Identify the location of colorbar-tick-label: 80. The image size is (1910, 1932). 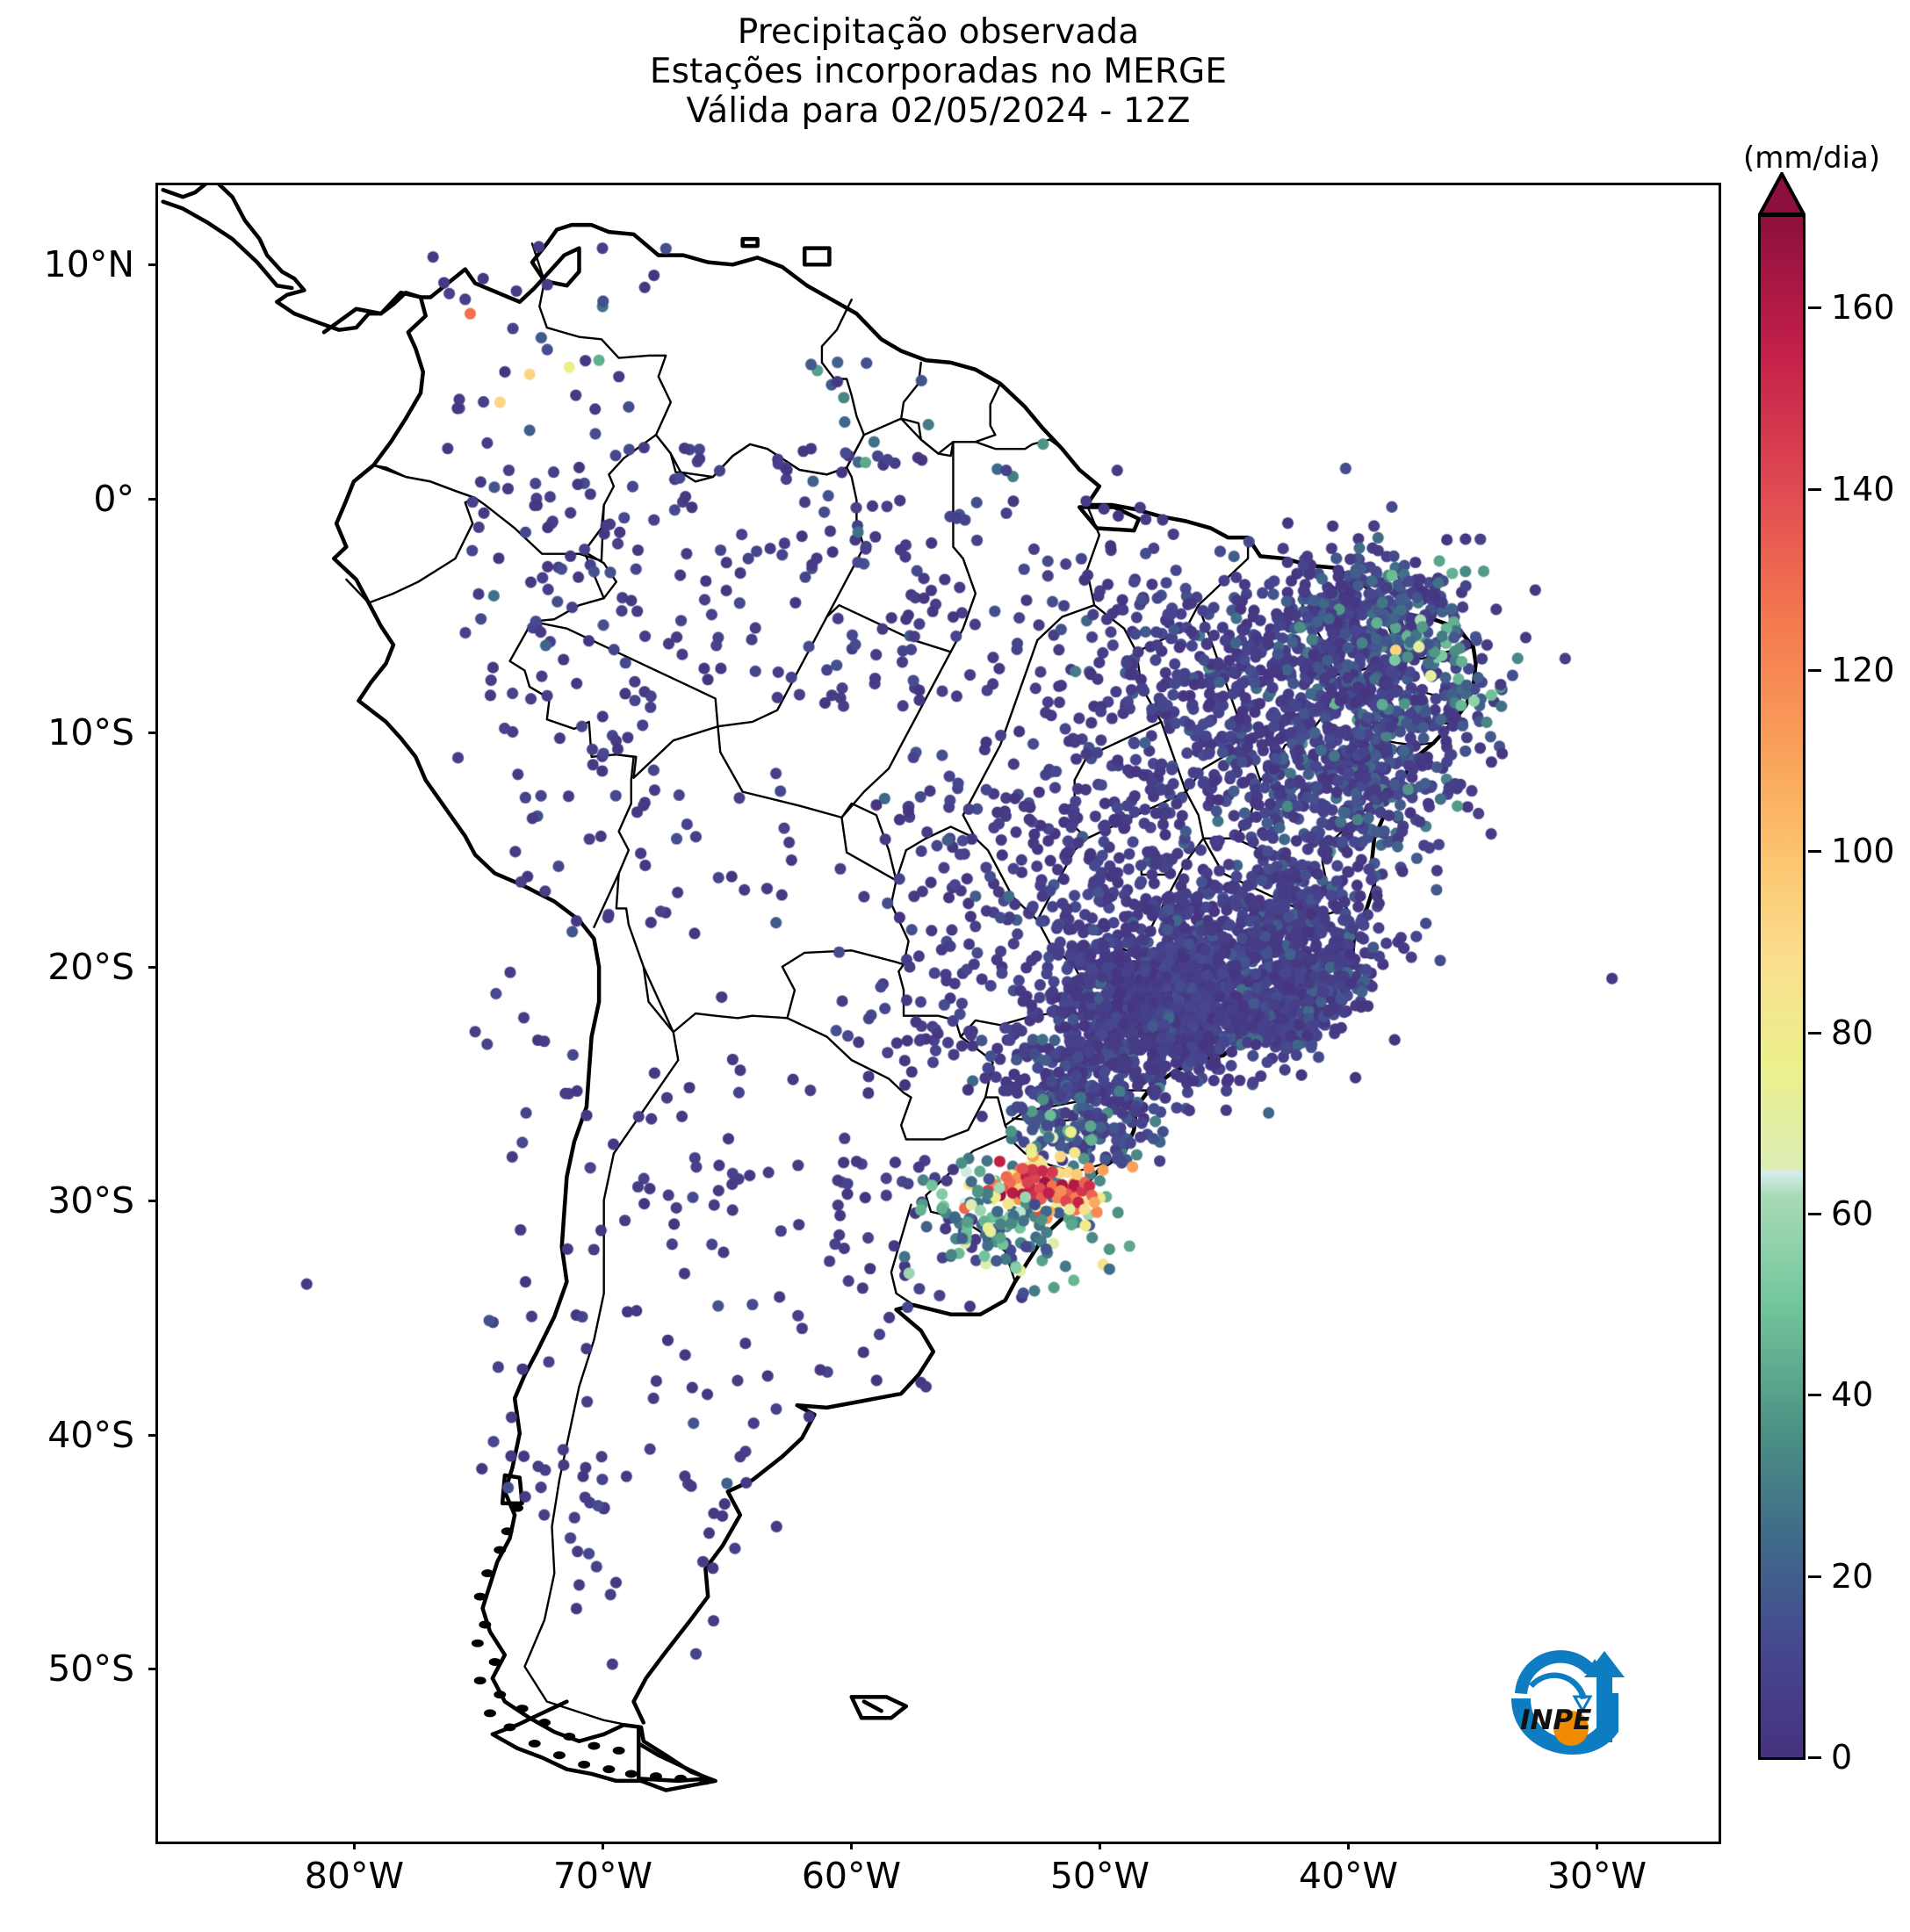
(1852, 1032).